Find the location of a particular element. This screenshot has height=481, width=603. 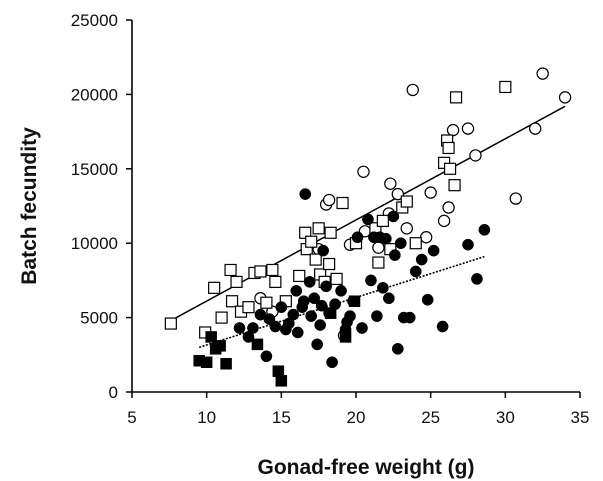

y-tick-label: 0 is located at coordinates (113, 392).